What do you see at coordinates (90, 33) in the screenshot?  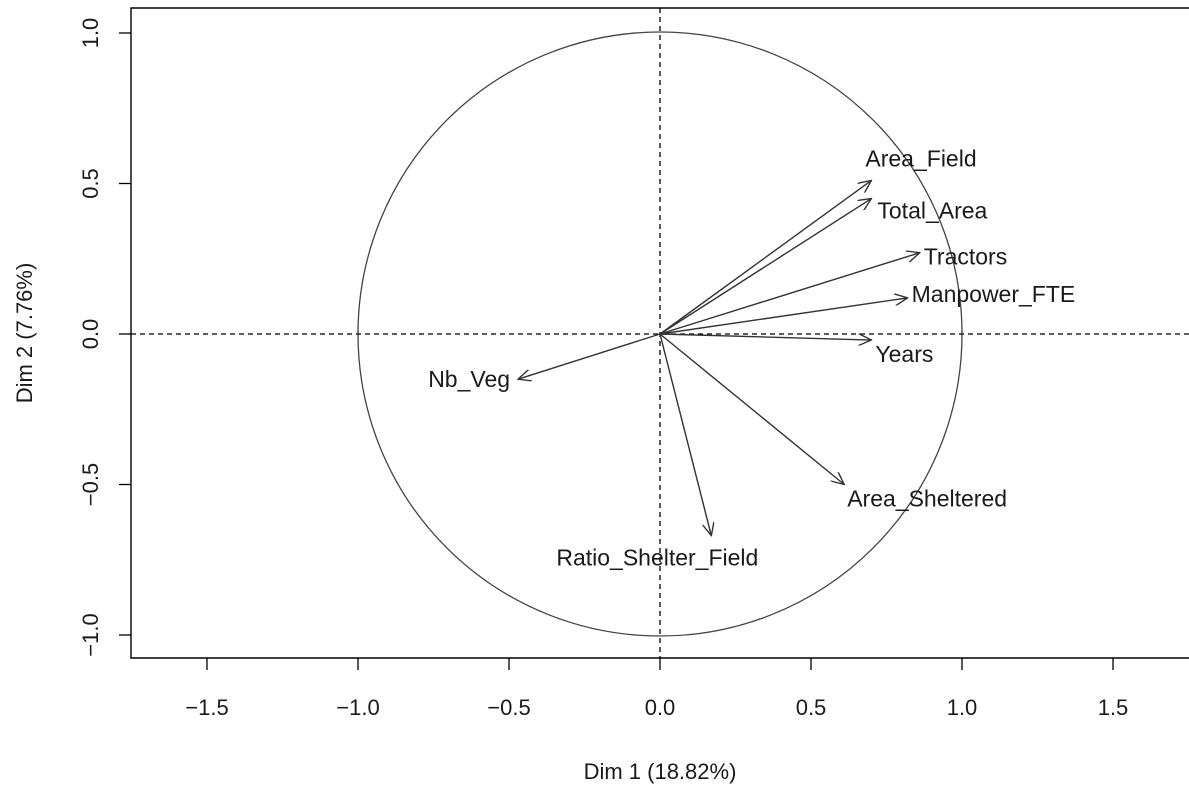 I see `y-tick-label: 1.0` at bounding box center [90, 33].